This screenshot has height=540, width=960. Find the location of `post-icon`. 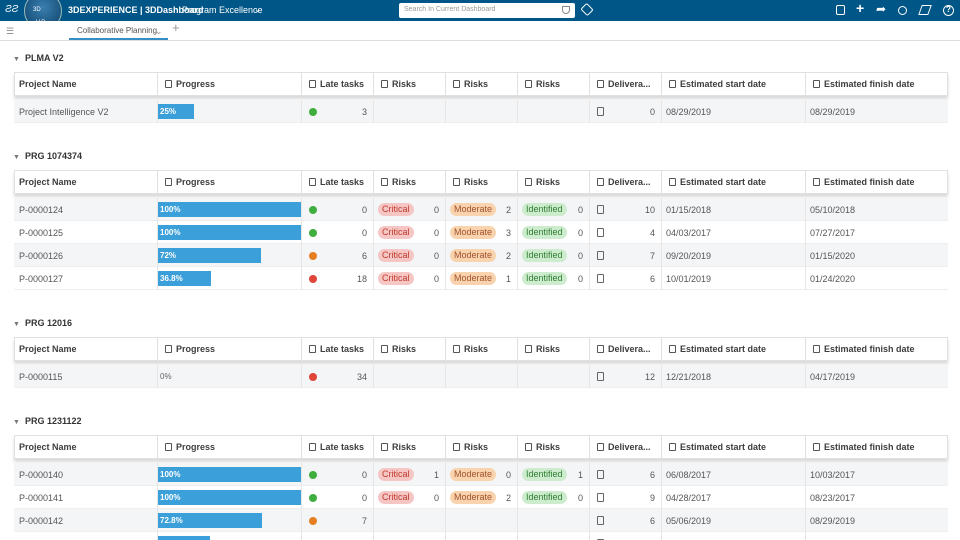

post-icon is located at coordinates (840, 10).